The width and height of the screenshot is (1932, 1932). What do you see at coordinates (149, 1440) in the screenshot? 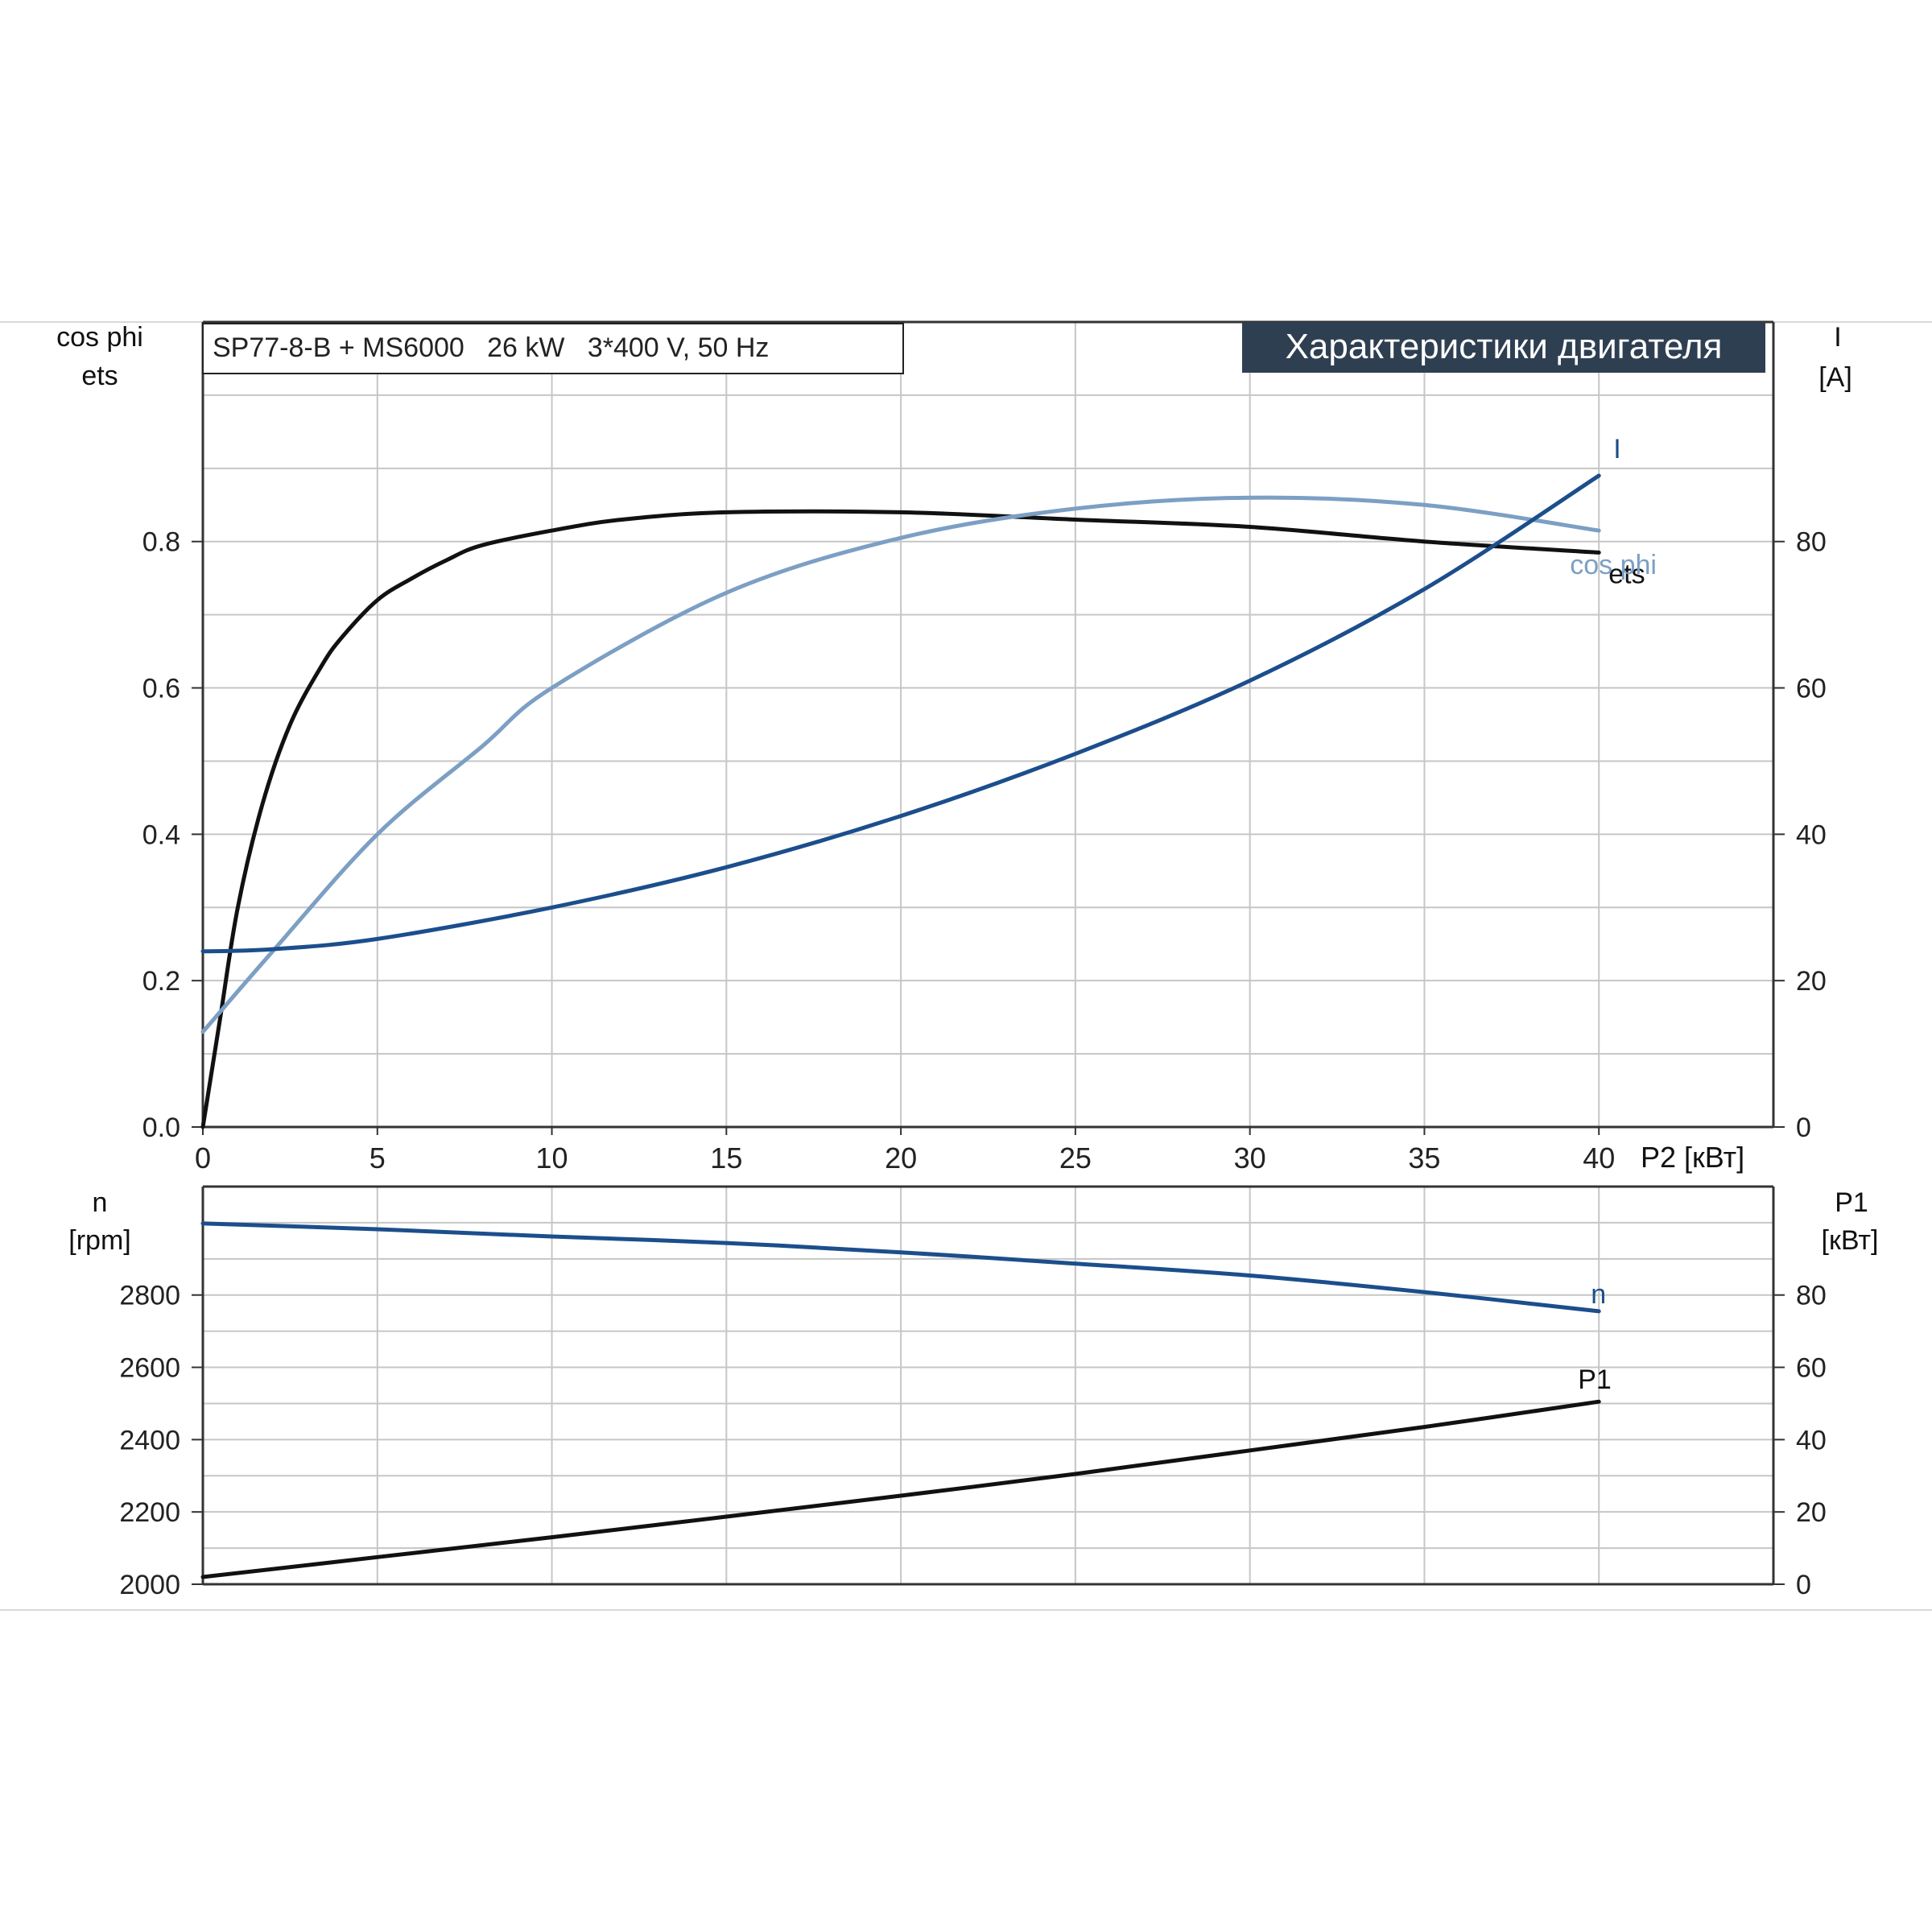
I see `y-tick-label-left: 2400` at bounding box center [149, 1440].